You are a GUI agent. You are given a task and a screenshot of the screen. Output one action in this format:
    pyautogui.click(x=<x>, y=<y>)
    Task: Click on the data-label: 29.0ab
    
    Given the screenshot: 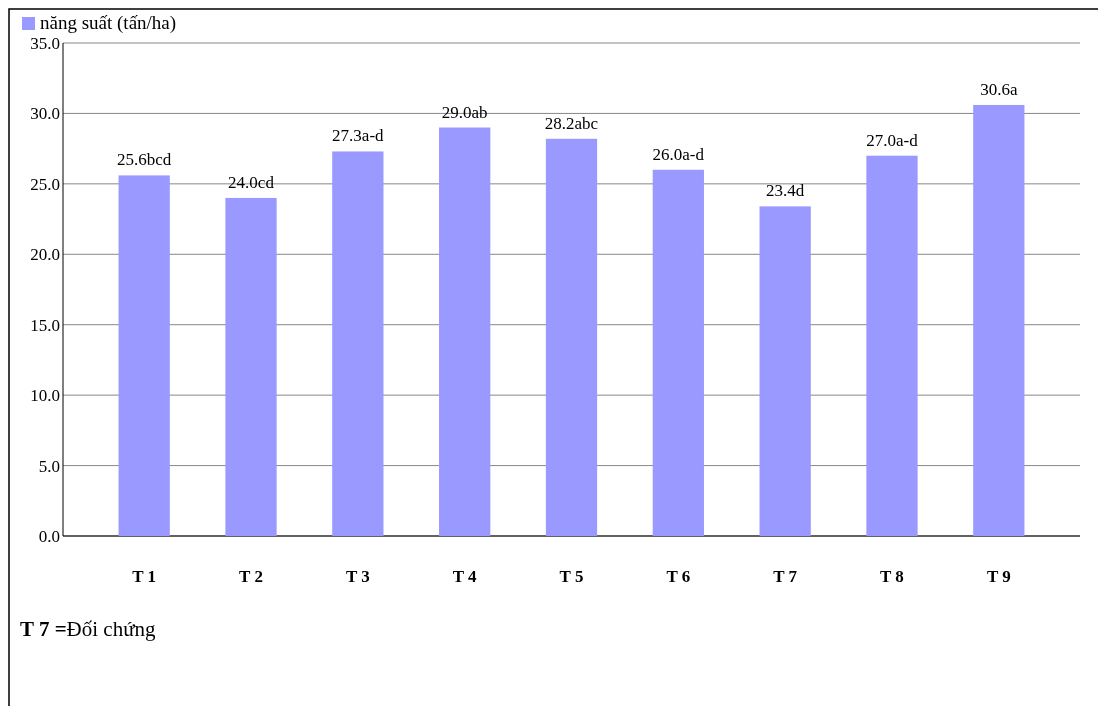 What is the action you would take?
    pyautogui.click(x=464, y=112)
    